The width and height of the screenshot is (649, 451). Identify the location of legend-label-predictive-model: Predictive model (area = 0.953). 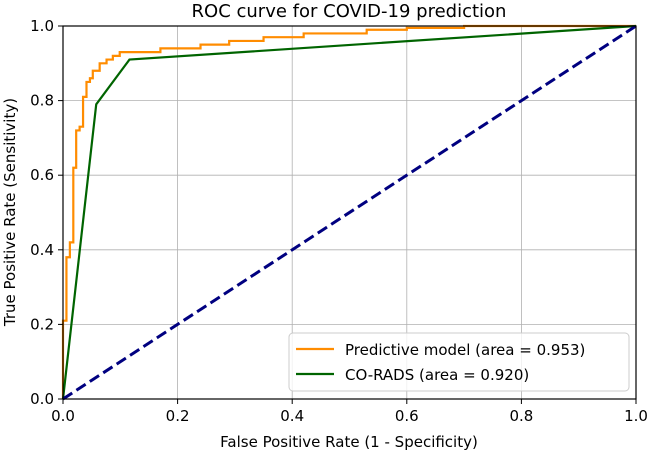
(465, 350).